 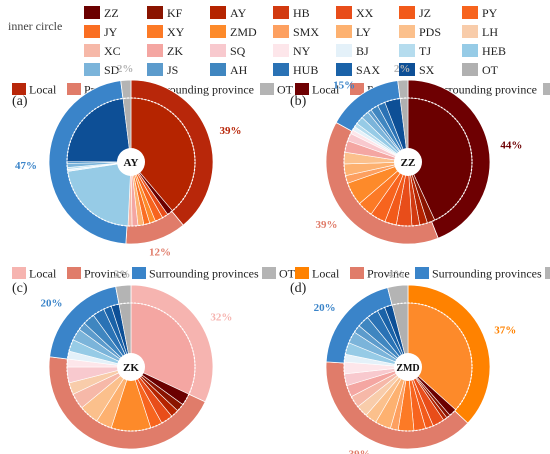 I want to click on inner-legend-swatch-kf, so click(x=155, y=12).